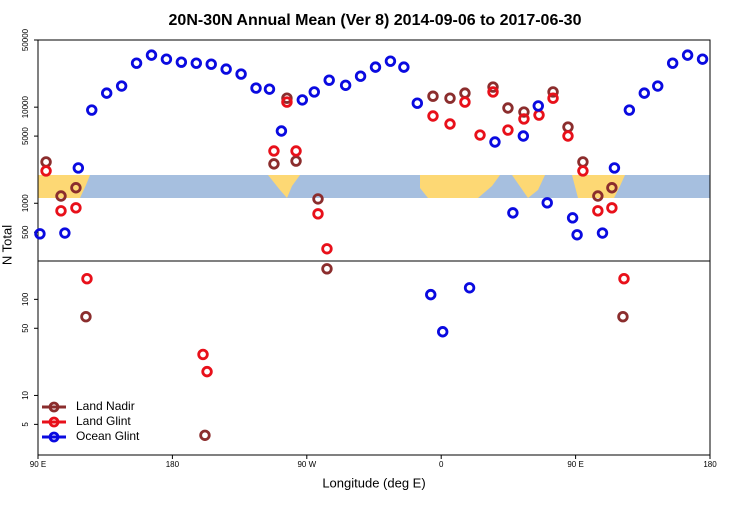 Image resolution: width=750 pixels, height=505 pixels. What do you see at coordinates (306, 464) in the screenshot?
I see `x-tick-label: 90 W` at bounding box center [306, 464].